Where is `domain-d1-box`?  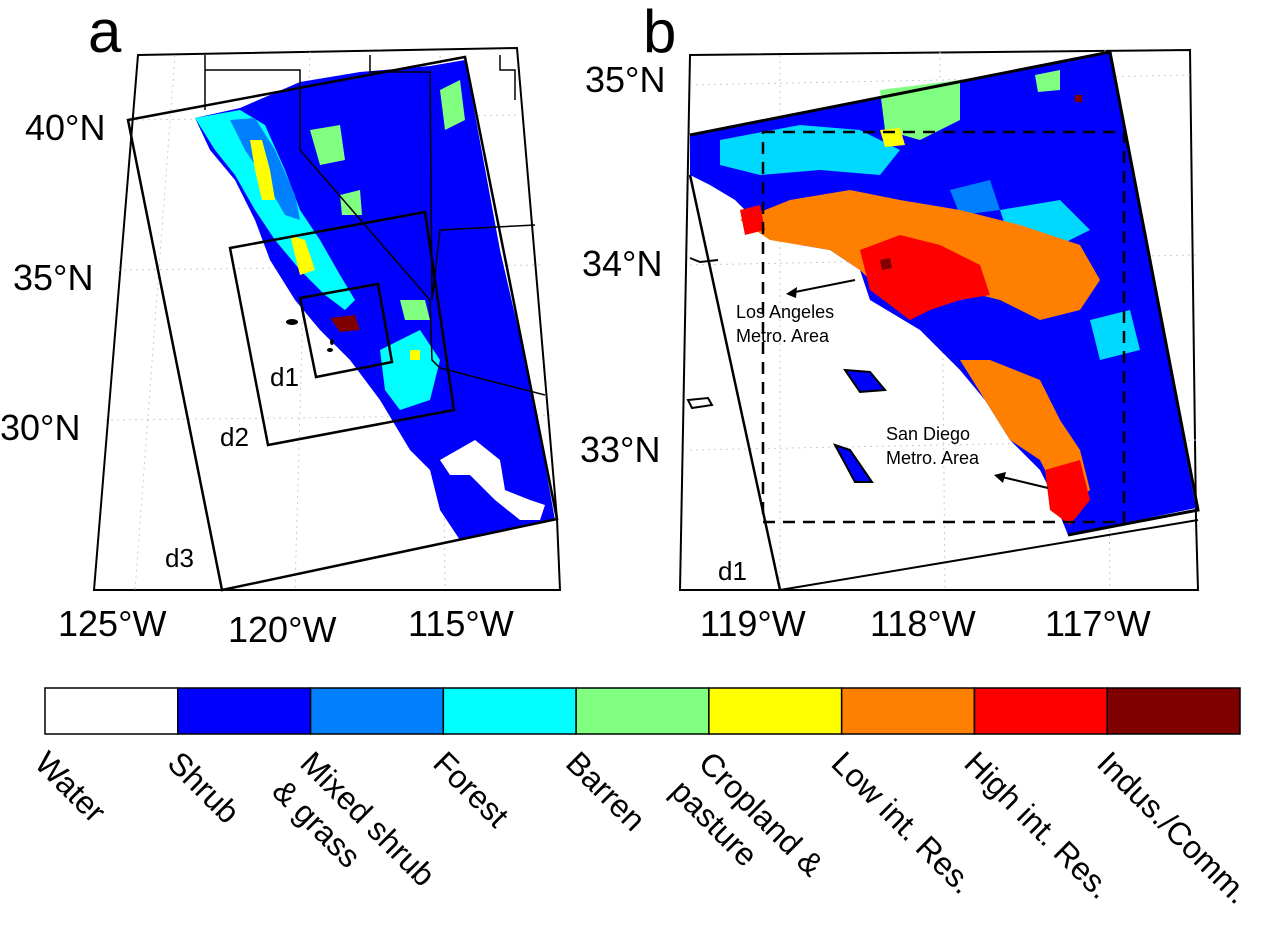 domain-d1-box is located at coordinates (346, 330).